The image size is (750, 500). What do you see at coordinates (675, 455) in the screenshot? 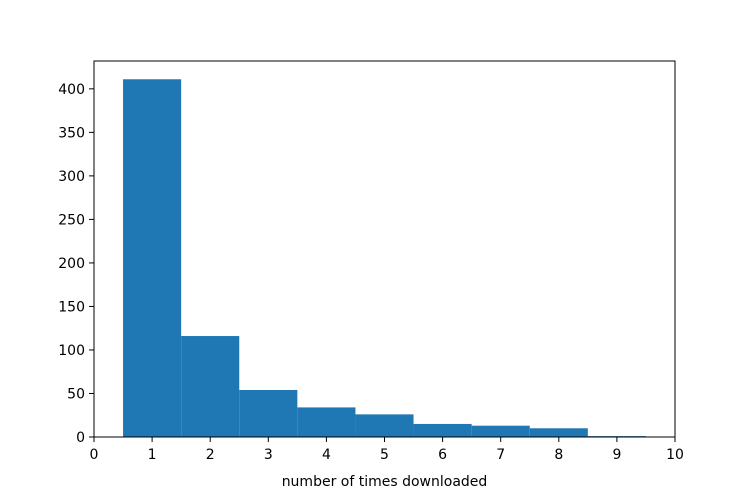
I see `x-tick-label: 10` at bounding box center [675, 455].